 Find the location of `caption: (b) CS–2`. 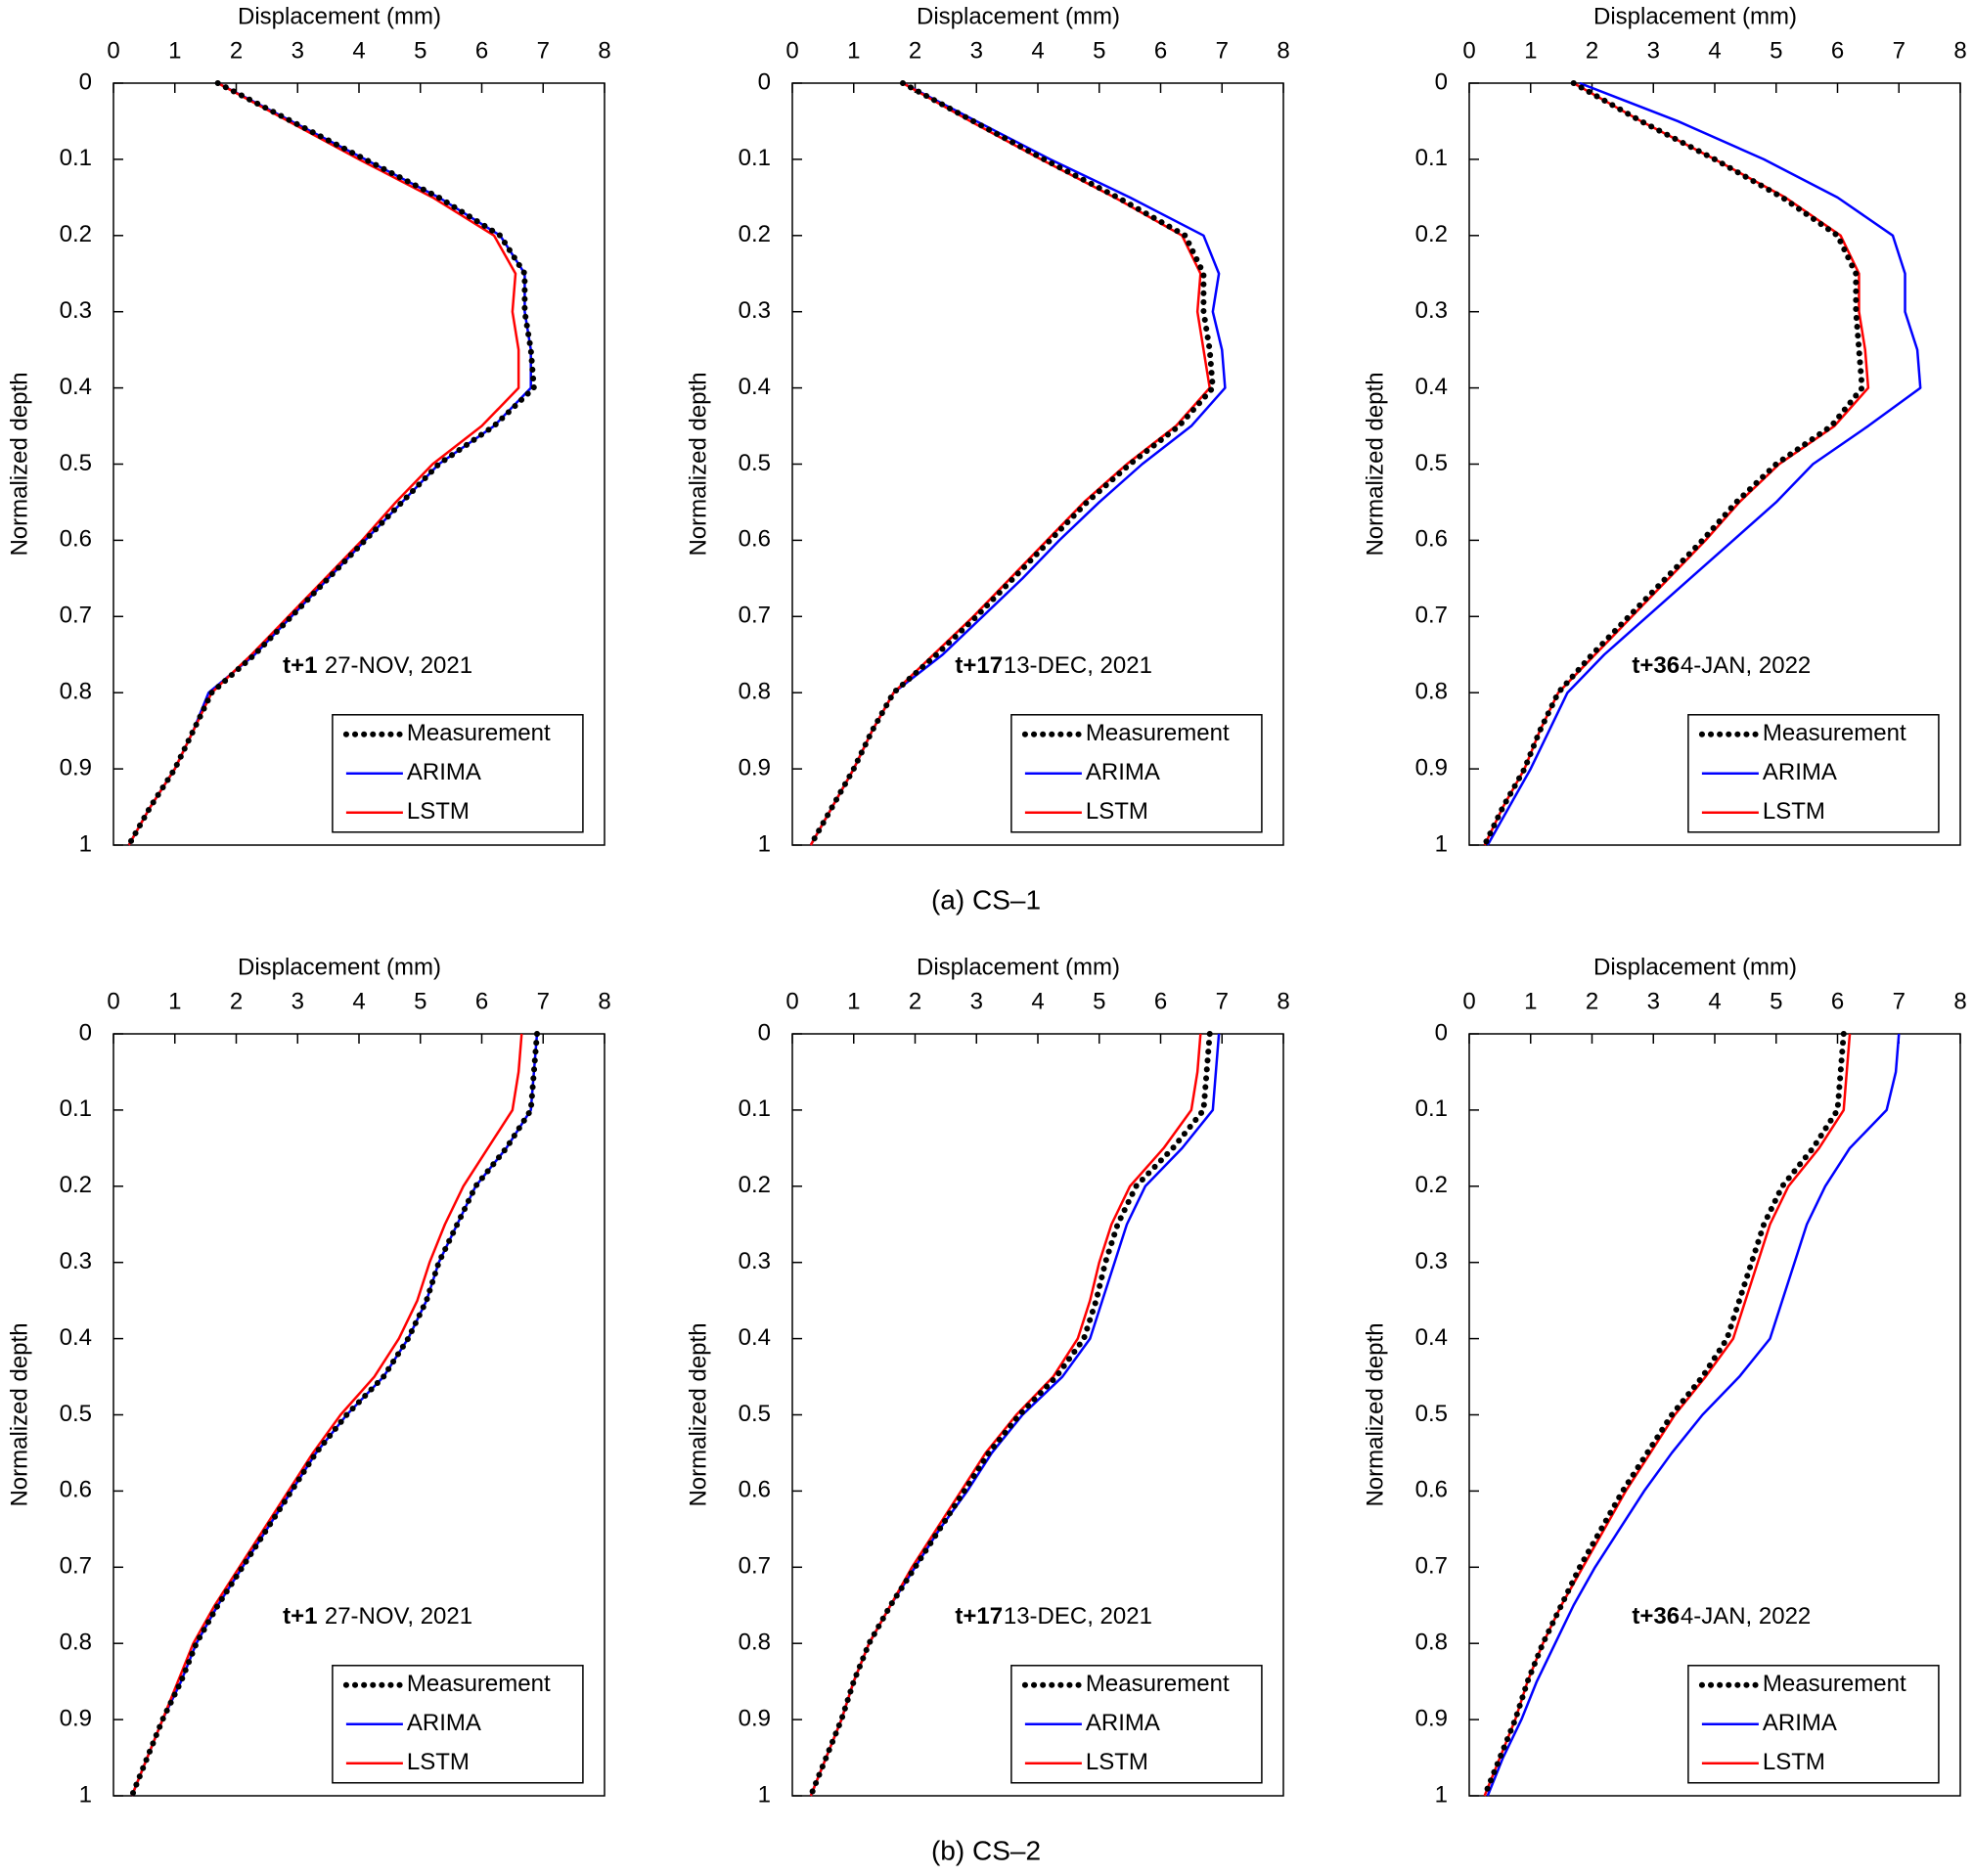

caption: (b) CS–2 is located at coordinates (986, 1850).